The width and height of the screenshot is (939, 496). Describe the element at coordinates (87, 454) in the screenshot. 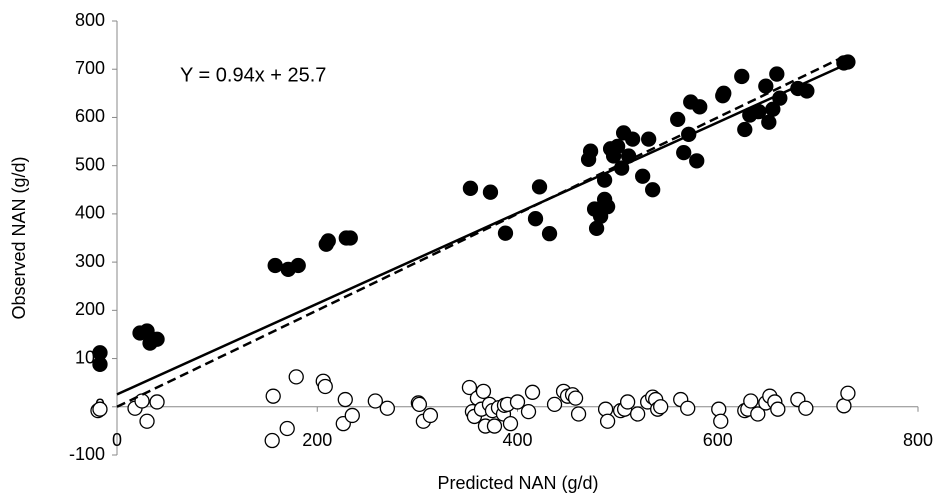

I see `y-tick-label: -100` at that location.